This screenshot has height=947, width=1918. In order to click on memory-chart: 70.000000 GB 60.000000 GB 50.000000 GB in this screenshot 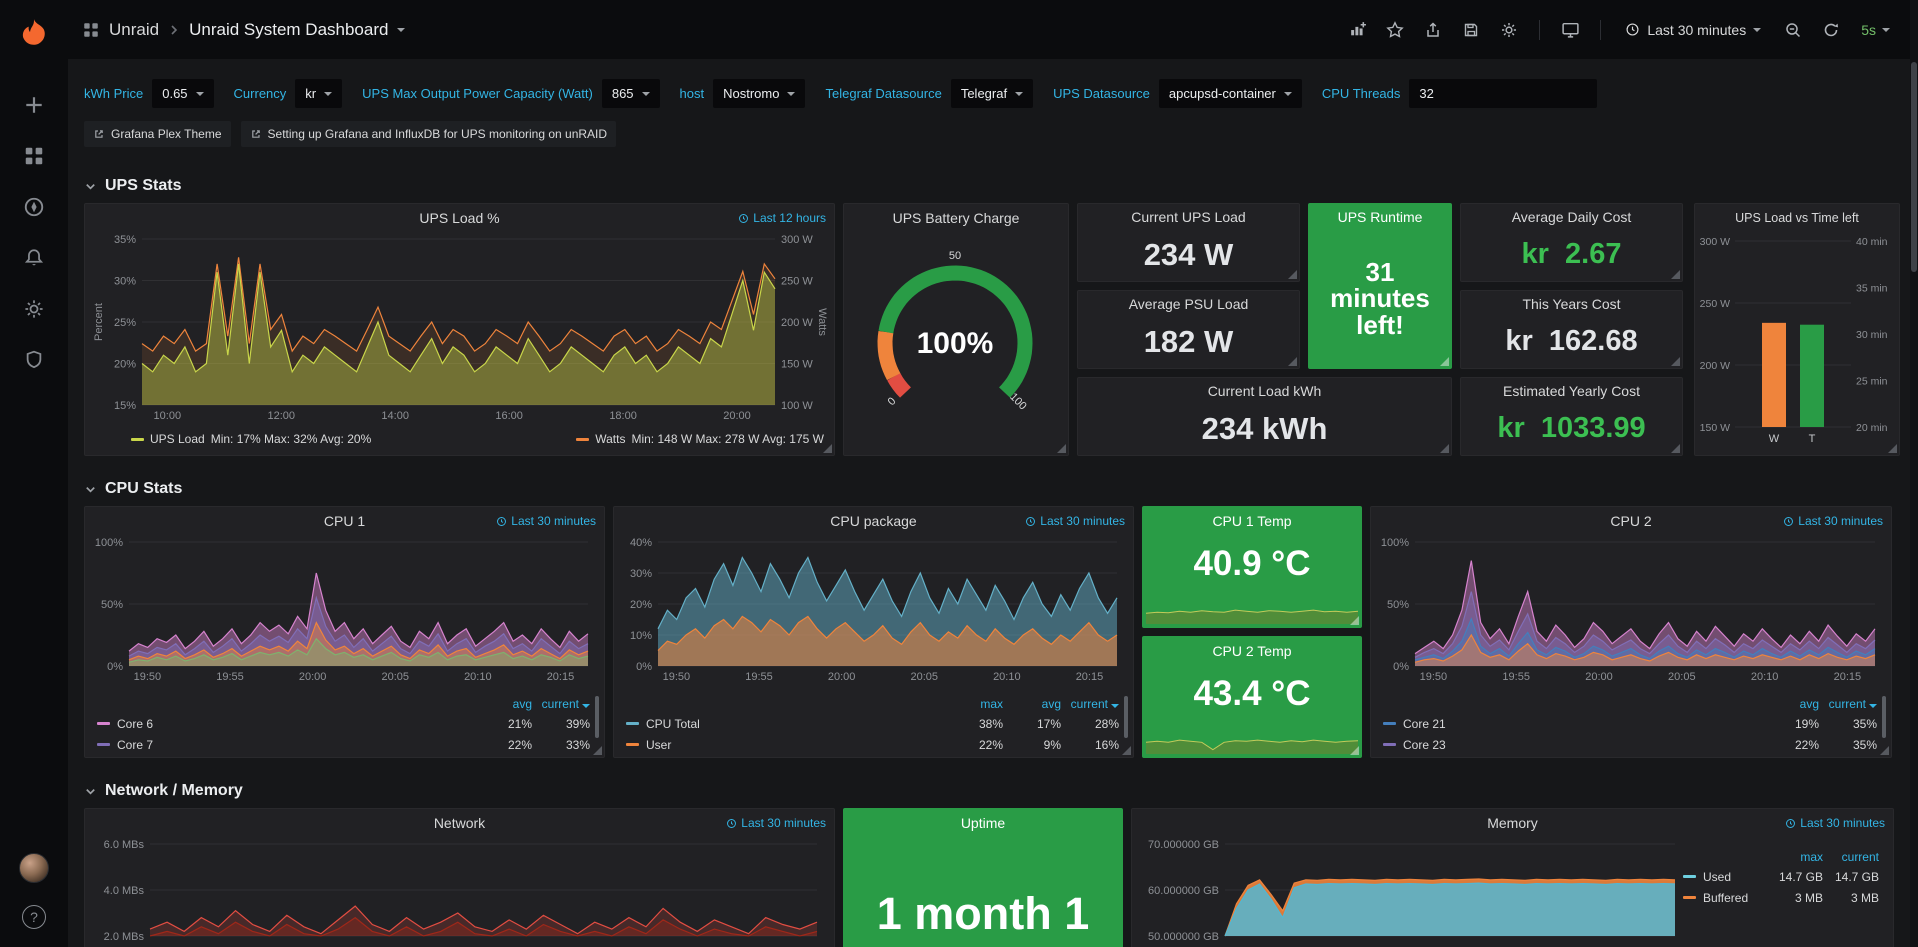, I will do `click(1411, 889)`.